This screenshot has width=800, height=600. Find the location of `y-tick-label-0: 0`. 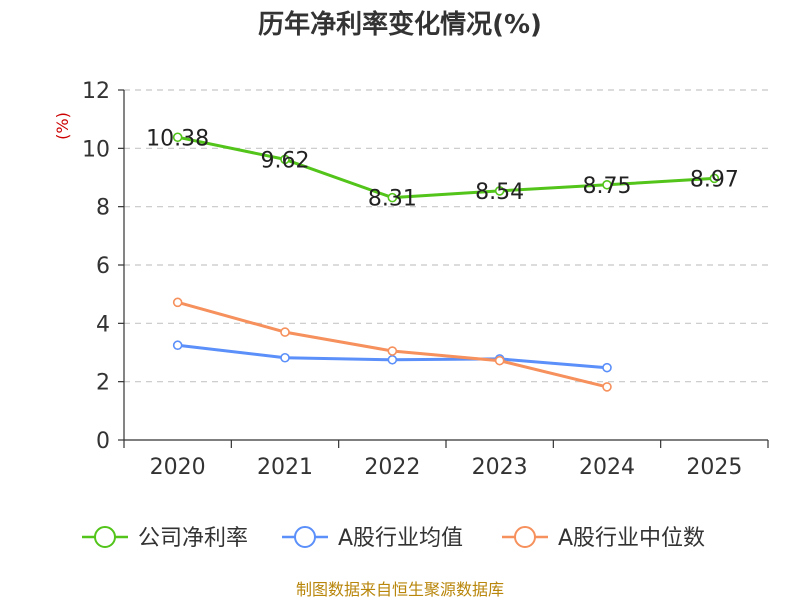

y-tick-label-0: 0 is located at coordinates (103, 441).